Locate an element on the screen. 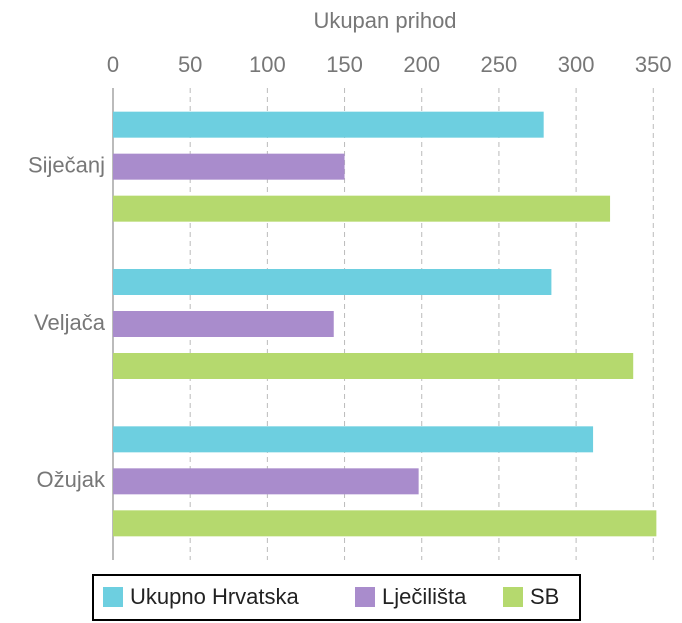 The height and width of the screenshot is (623, 682). x-tick-label: 250 is located at coordinates (499, 64).